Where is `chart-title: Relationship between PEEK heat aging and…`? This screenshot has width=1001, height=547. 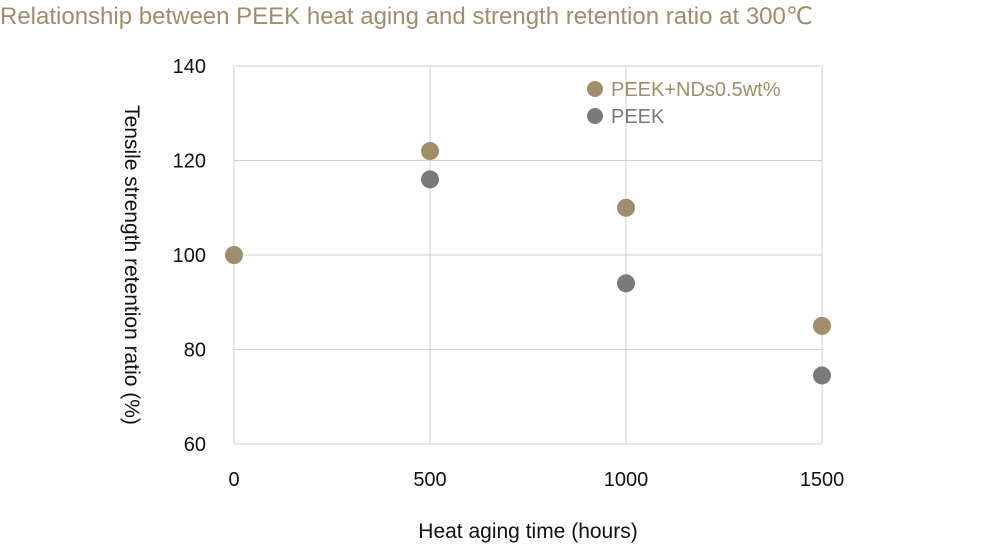 chart-title: Relationship between PEEK heat aging and… is located at coordinates (406, 16).